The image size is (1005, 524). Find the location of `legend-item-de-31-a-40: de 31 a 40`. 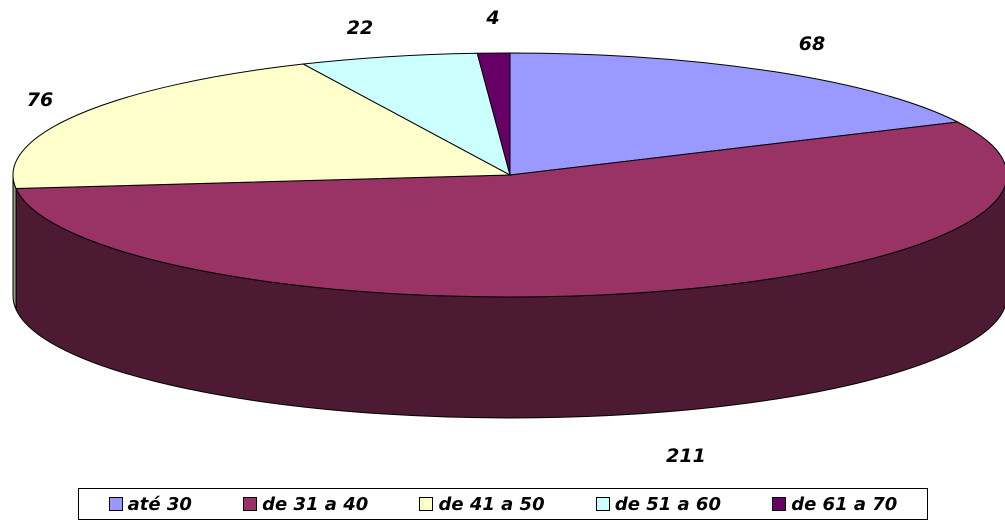

legend-item-de-31-a-40: de 31 a 40 is located at coordinates (305, 504).